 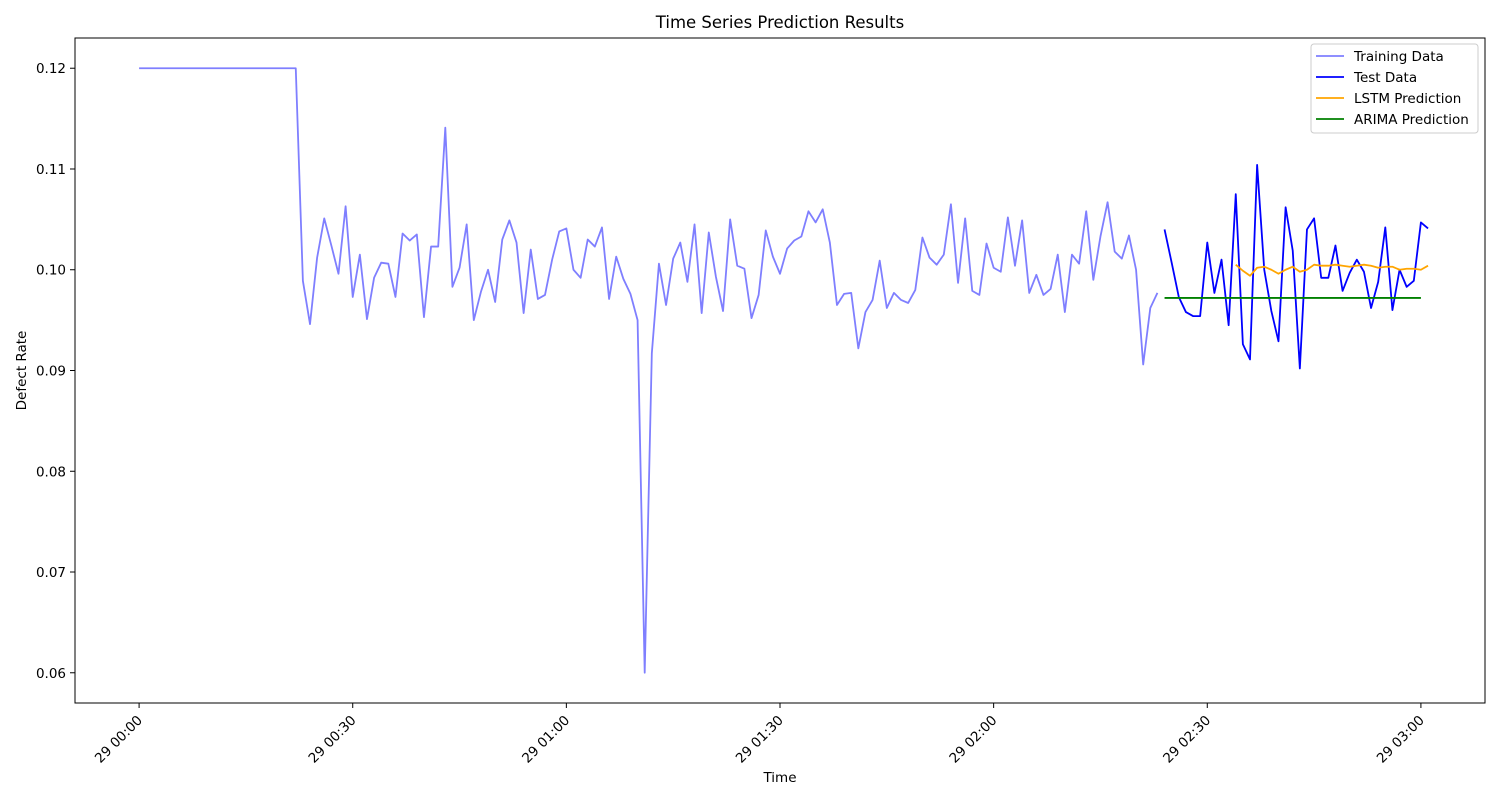 I want to click on y-tick-label: 0.08, so click(x=51, y=472).